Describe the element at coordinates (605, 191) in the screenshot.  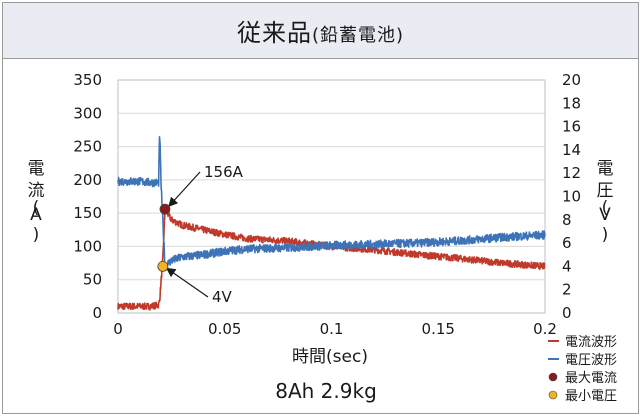
I see `y-right-label-1: 圧` at that location.